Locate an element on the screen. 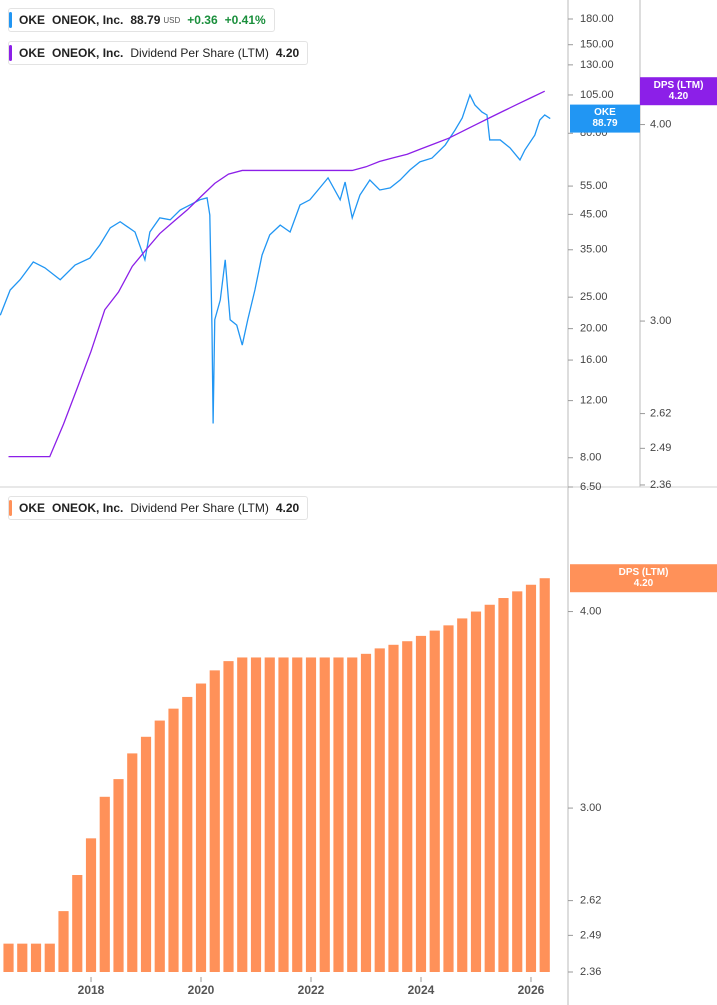  y-tick-label: 130.00 is located at coordinates (597, 65).